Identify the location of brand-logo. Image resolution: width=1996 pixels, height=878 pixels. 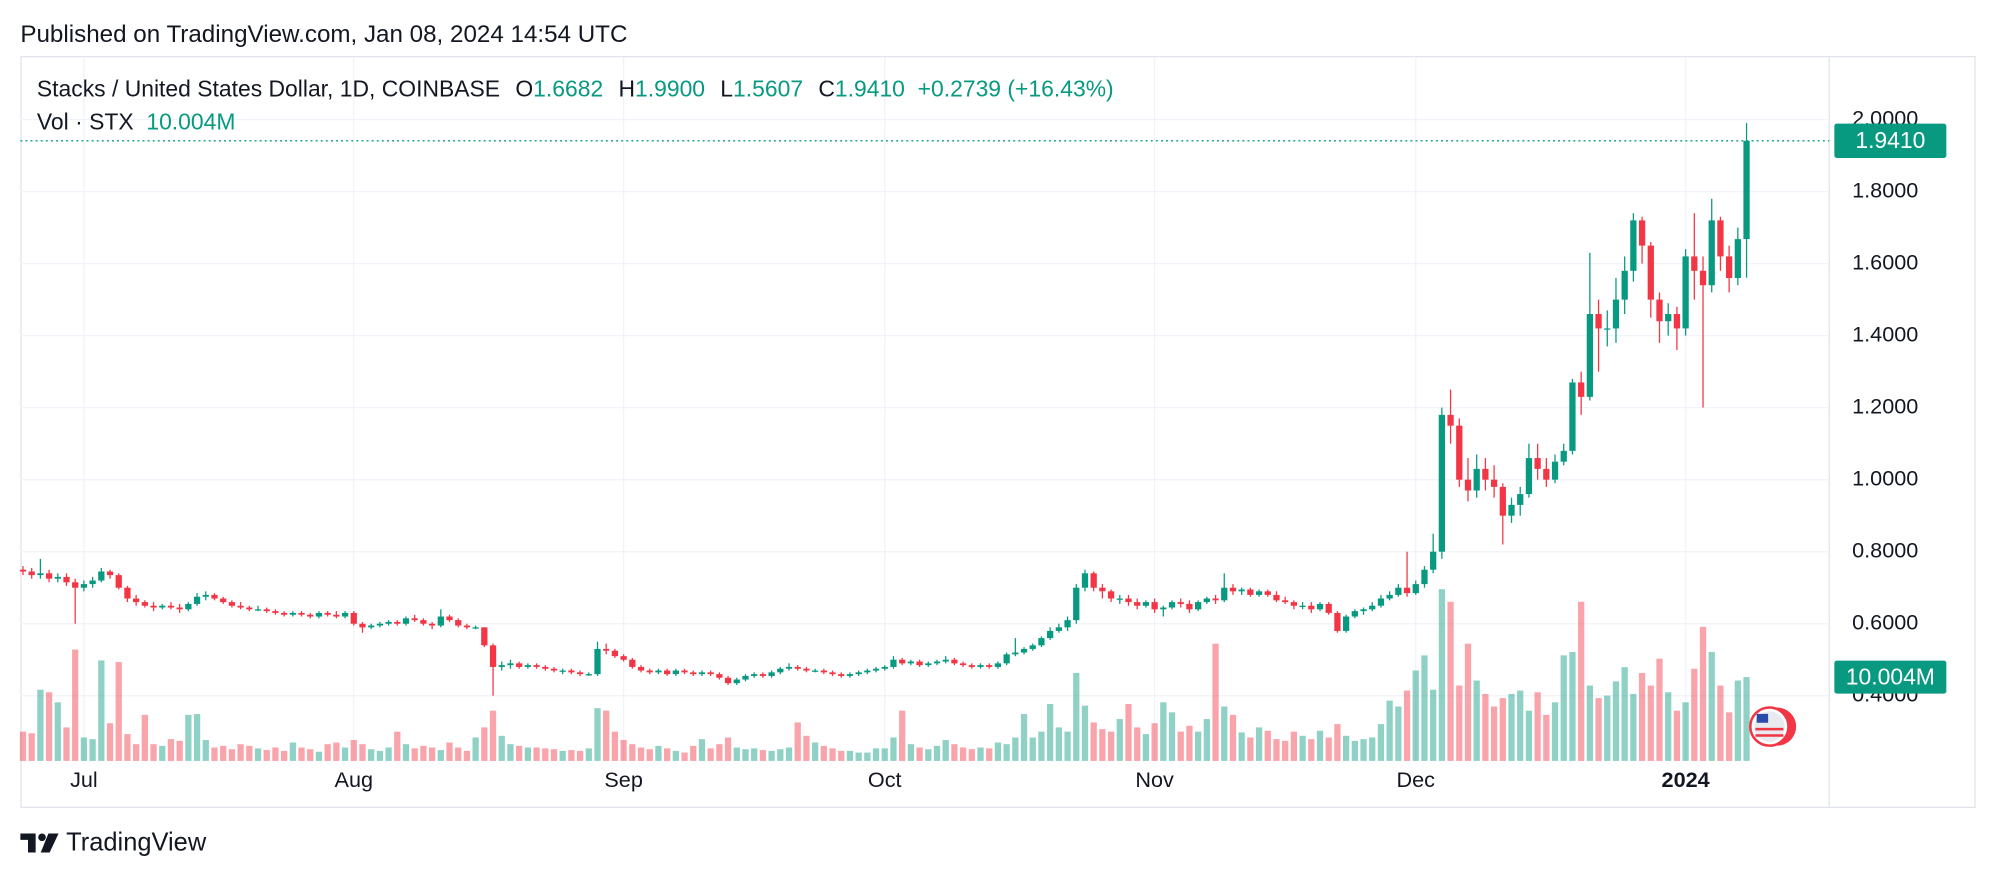
(39, 843).